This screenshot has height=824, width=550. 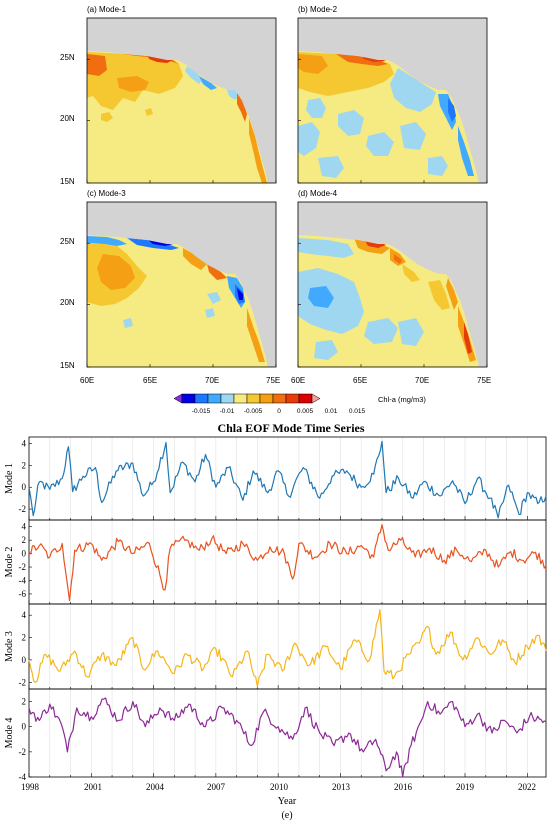 What do you see at coordinates (388, 301) in the screenshot?
I see `sea` at bounding box center [388, 301].